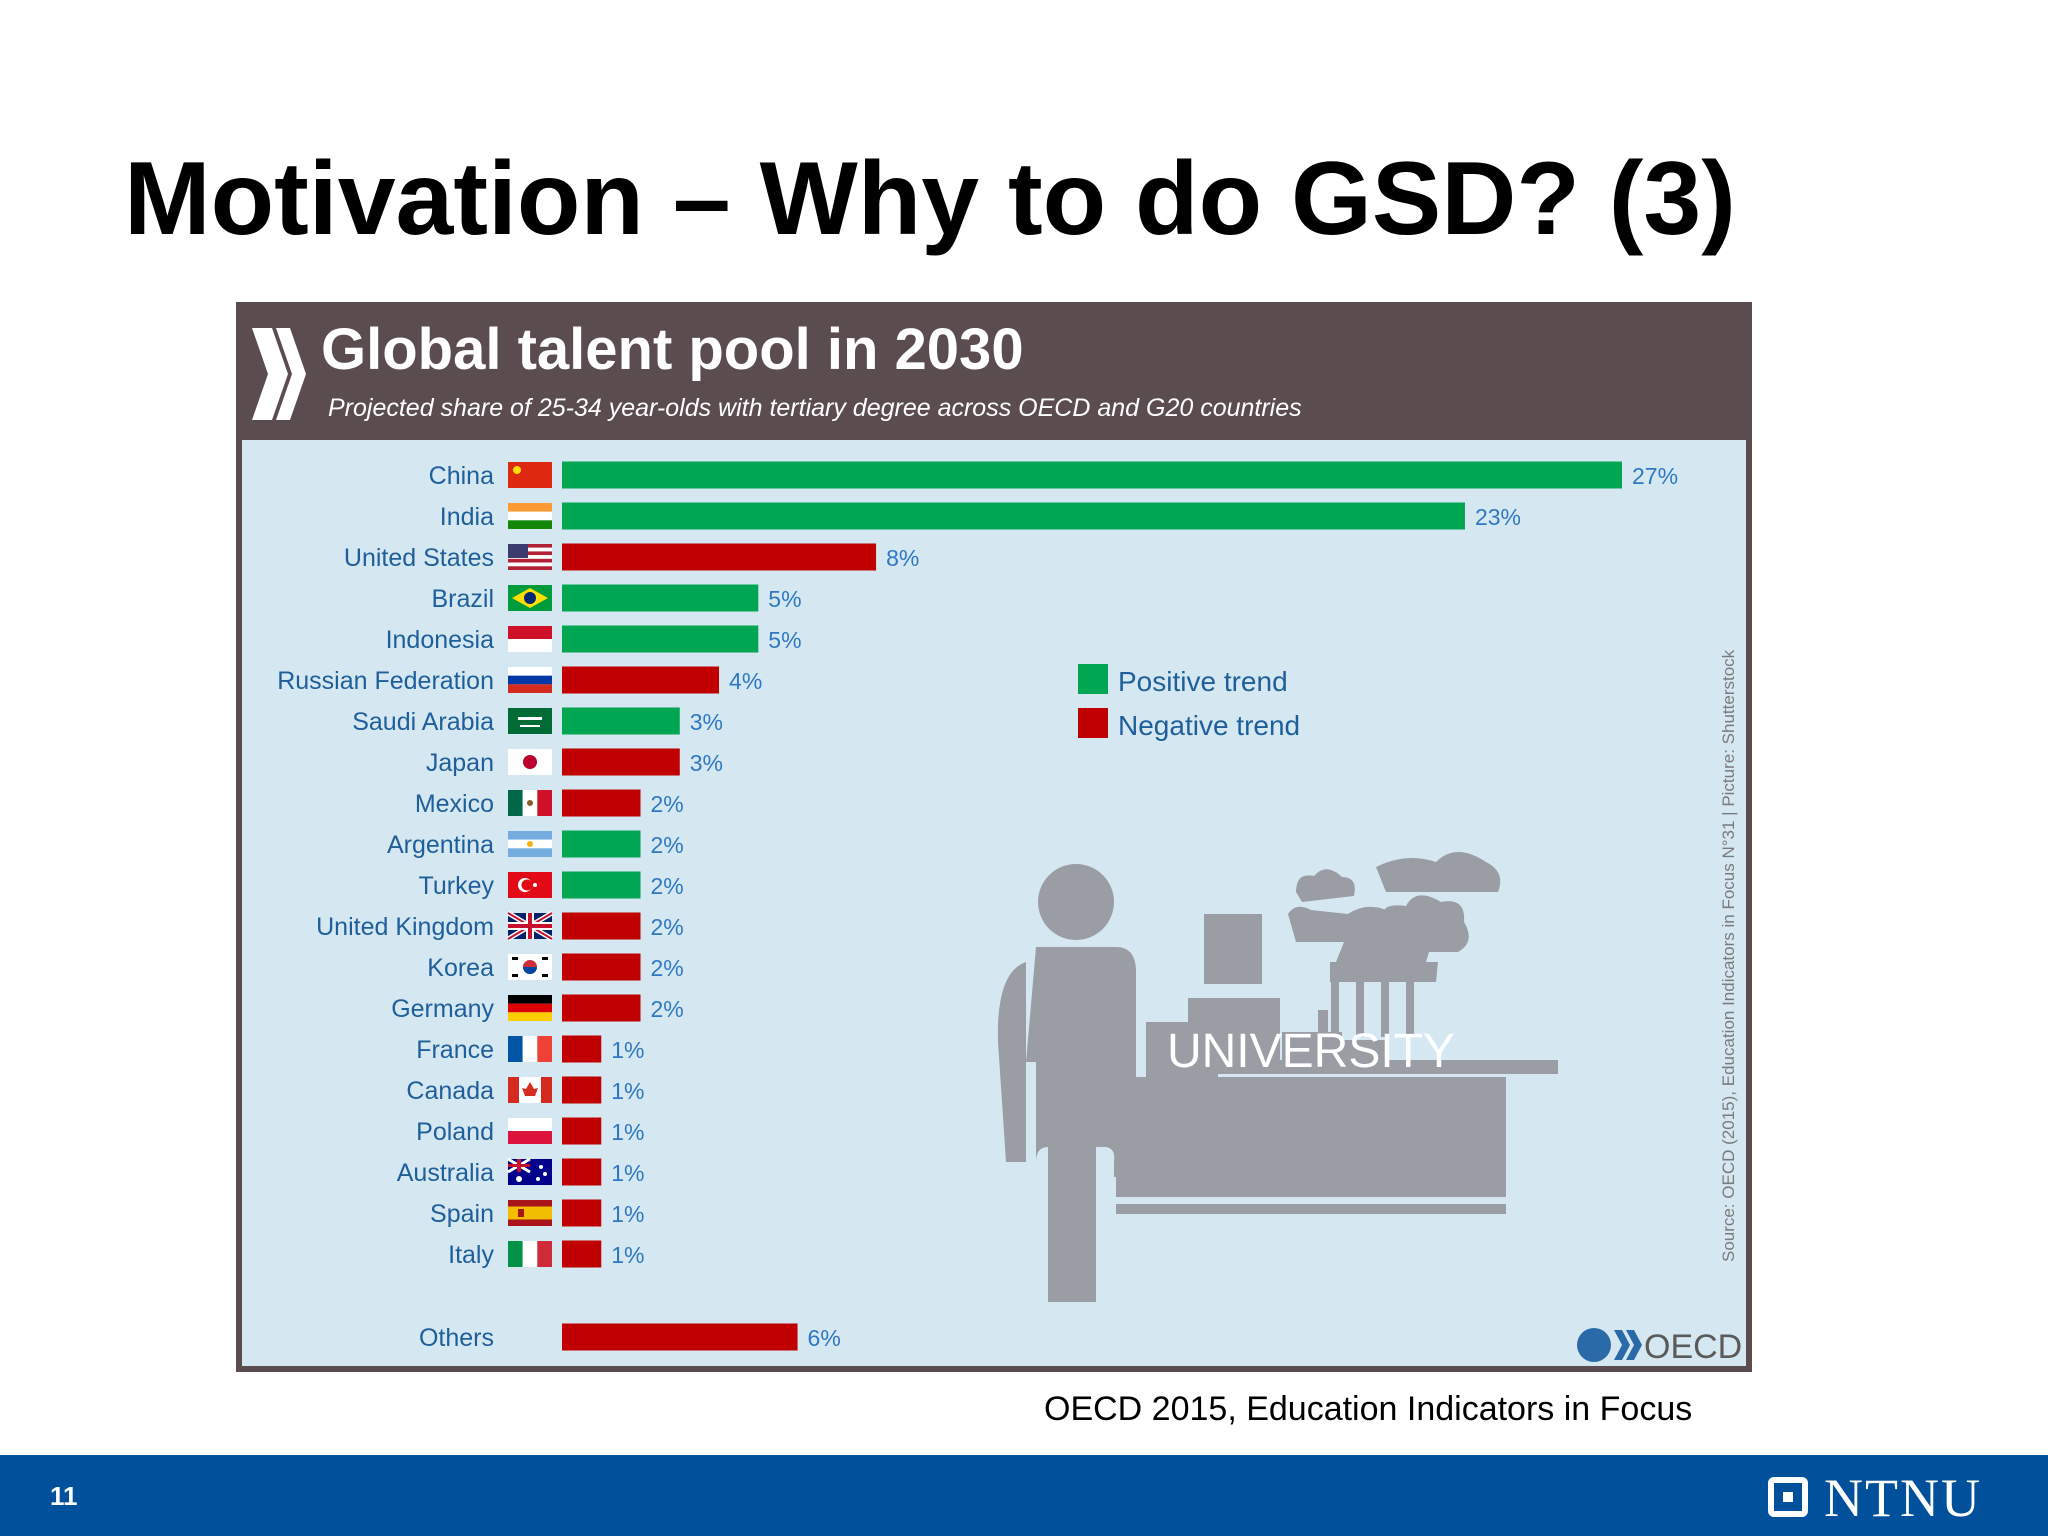 This screenshot has height=1536, width=2048. I want to click on data-label-others: 6%, so click(824, 1338).